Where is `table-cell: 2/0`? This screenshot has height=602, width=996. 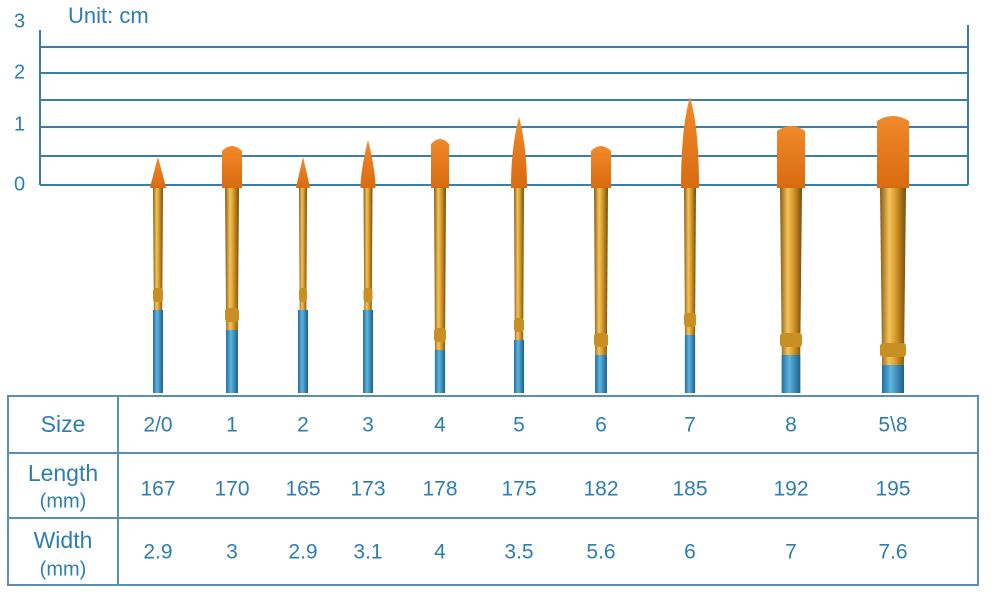 table-cell: 2/0 is located at coordinates (157, 425).